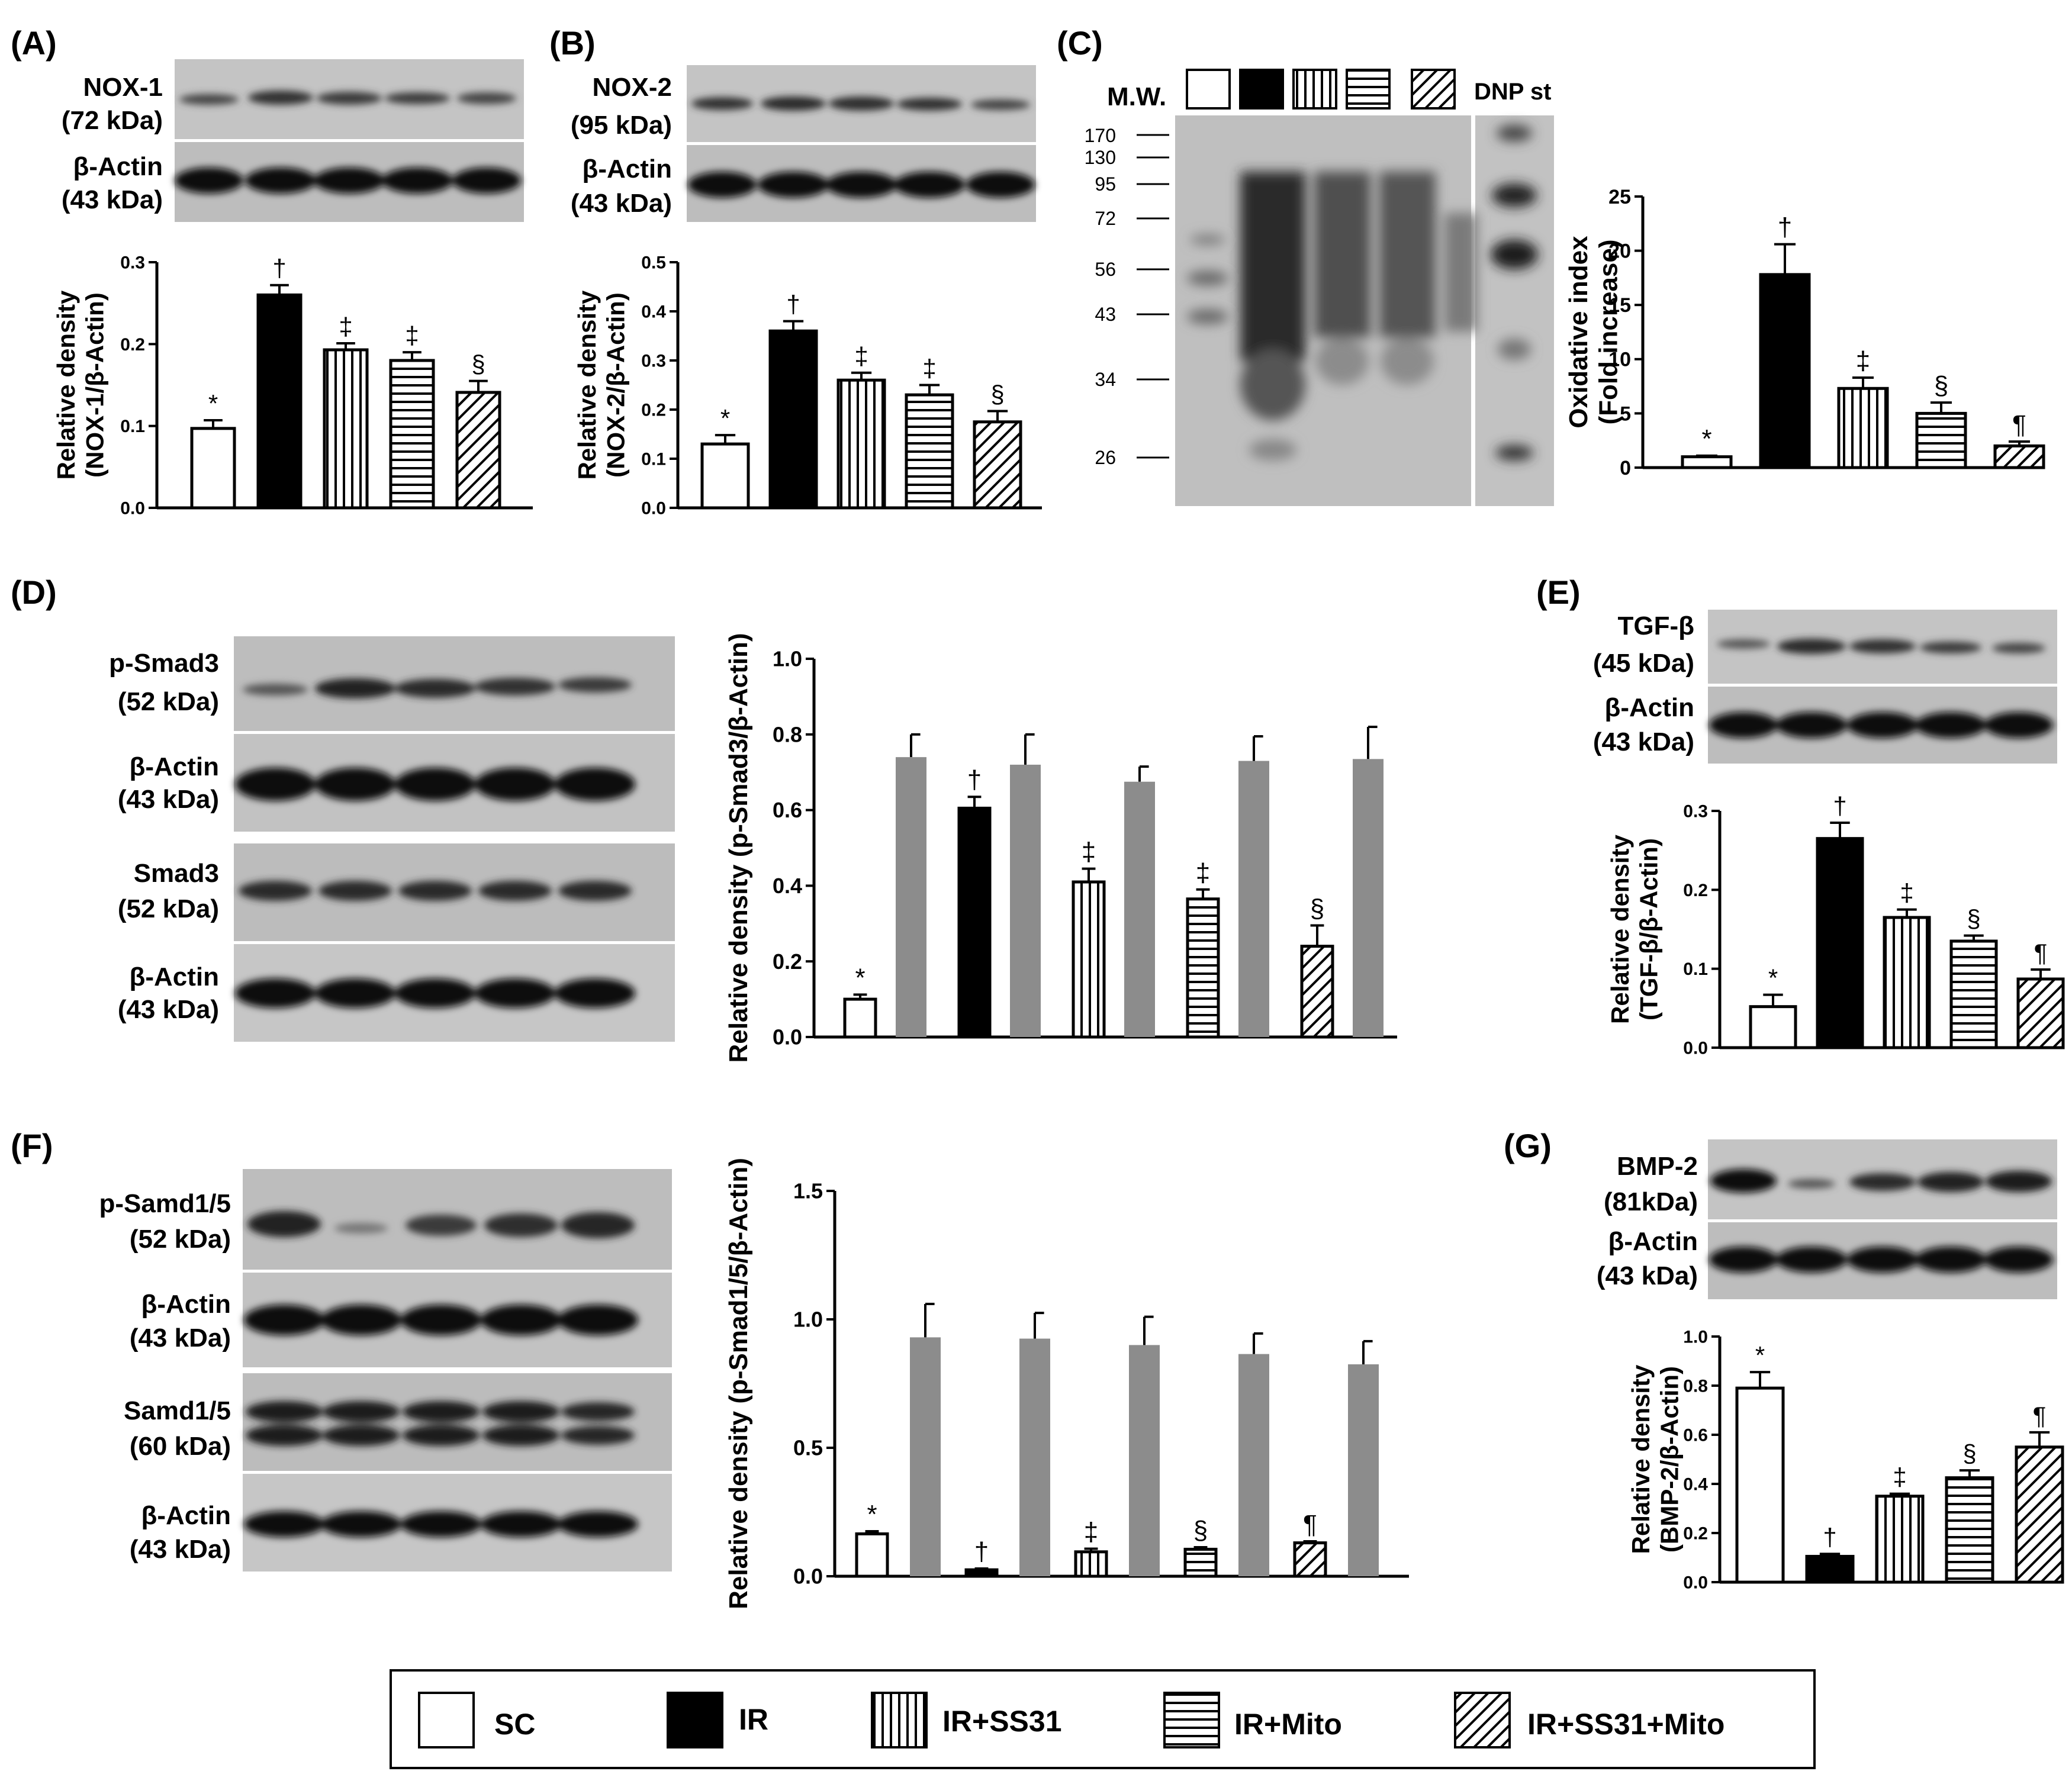  What do you see at coordinates (164, 663) in the screenshot?
I see `blot-d-label-1: p-Smad3` at bounding box center [164, 663].